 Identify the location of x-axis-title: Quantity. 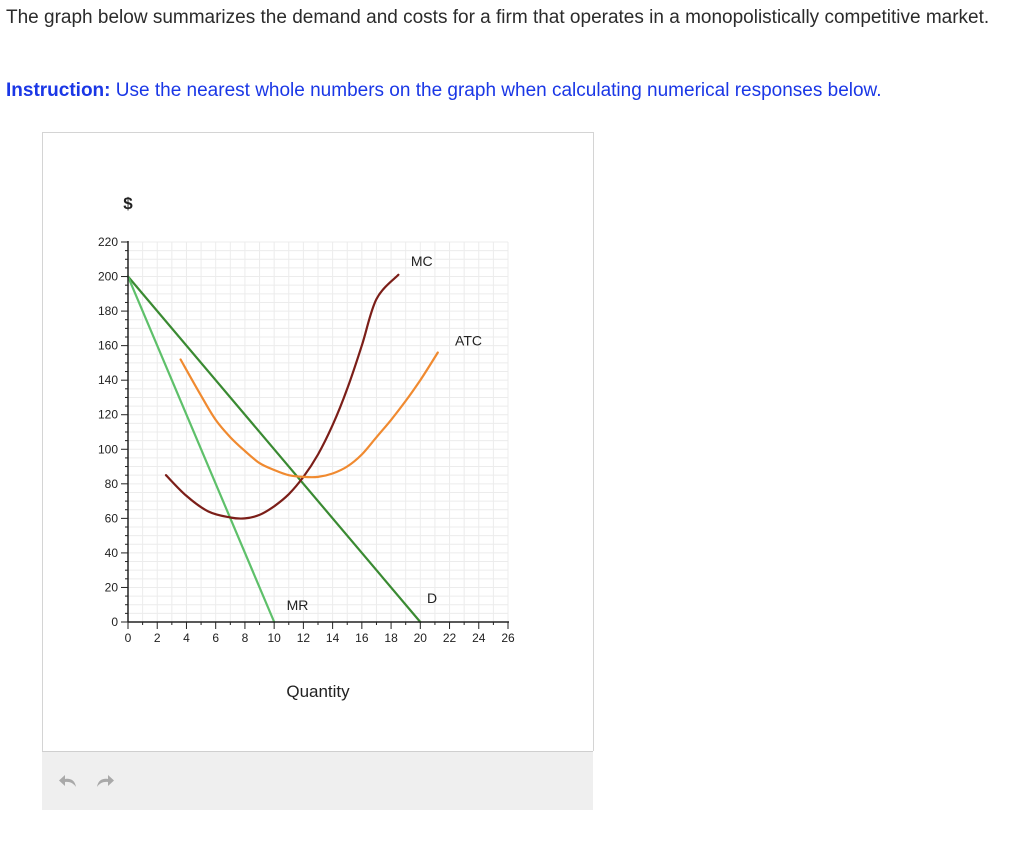
(318, 691).